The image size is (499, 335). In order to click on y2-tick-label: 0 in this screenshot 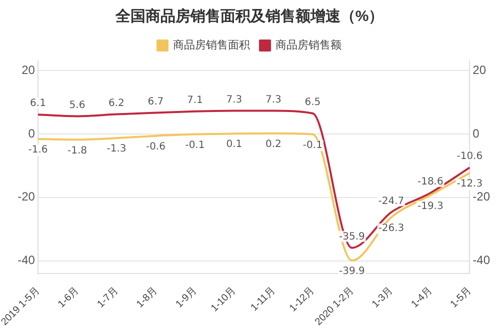, I will do `click(476, 133)`.